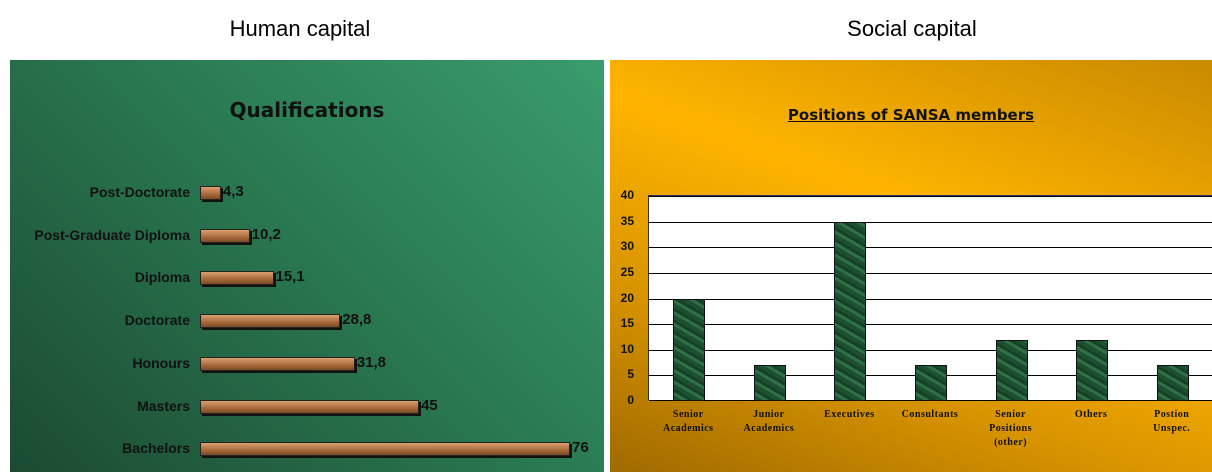 The height and width of the screenshot is (472, 1212). I want to click on category-label: Post-Doctorate, so click(139, 192).